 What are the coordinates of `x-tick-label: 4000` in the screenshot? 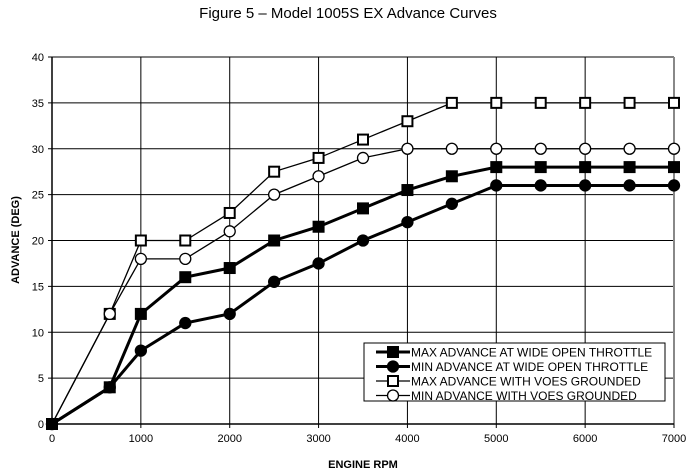 It's located at (407, 439).